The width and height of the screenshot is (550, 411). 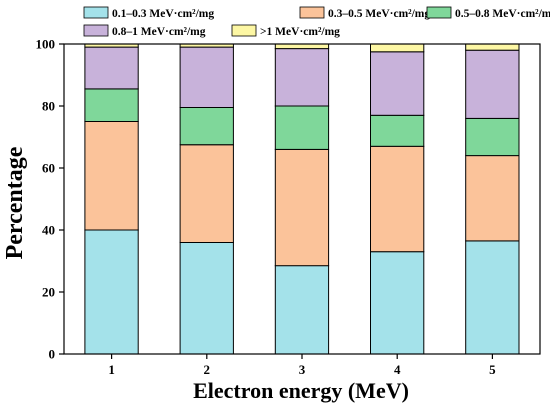 I want to click on x-tick-label: 2, so click(x=207, y=369).